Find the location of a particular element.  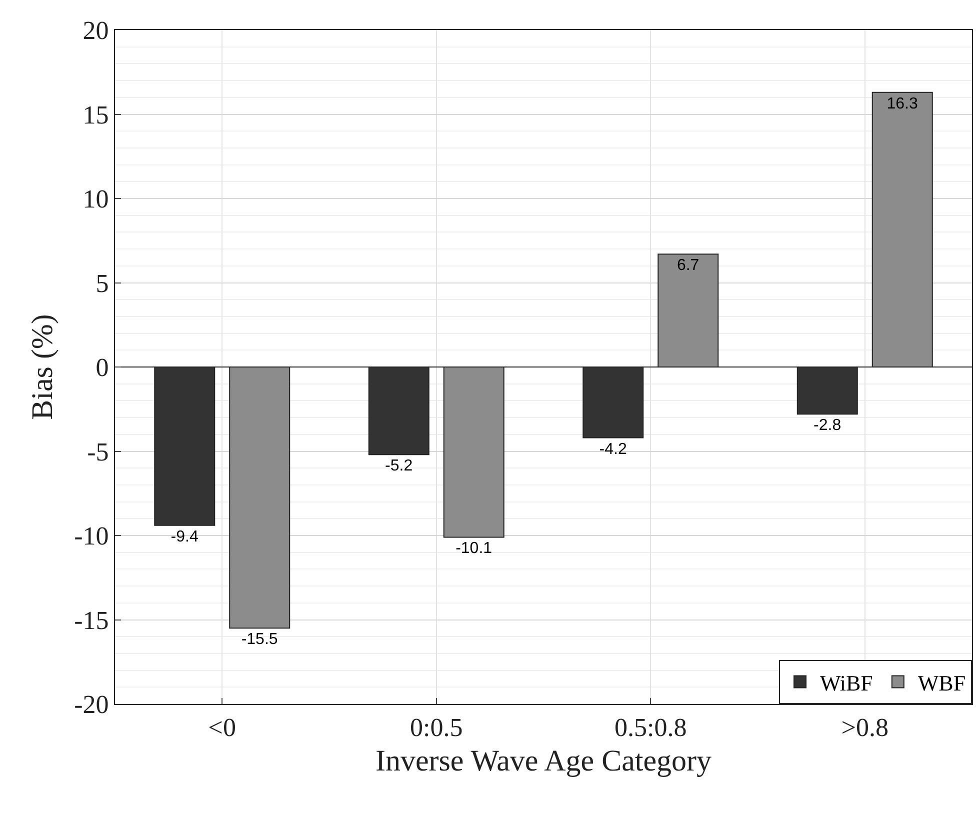

x-axis-title: Inverse Wave Age Category is located at coordinates (543, 761).